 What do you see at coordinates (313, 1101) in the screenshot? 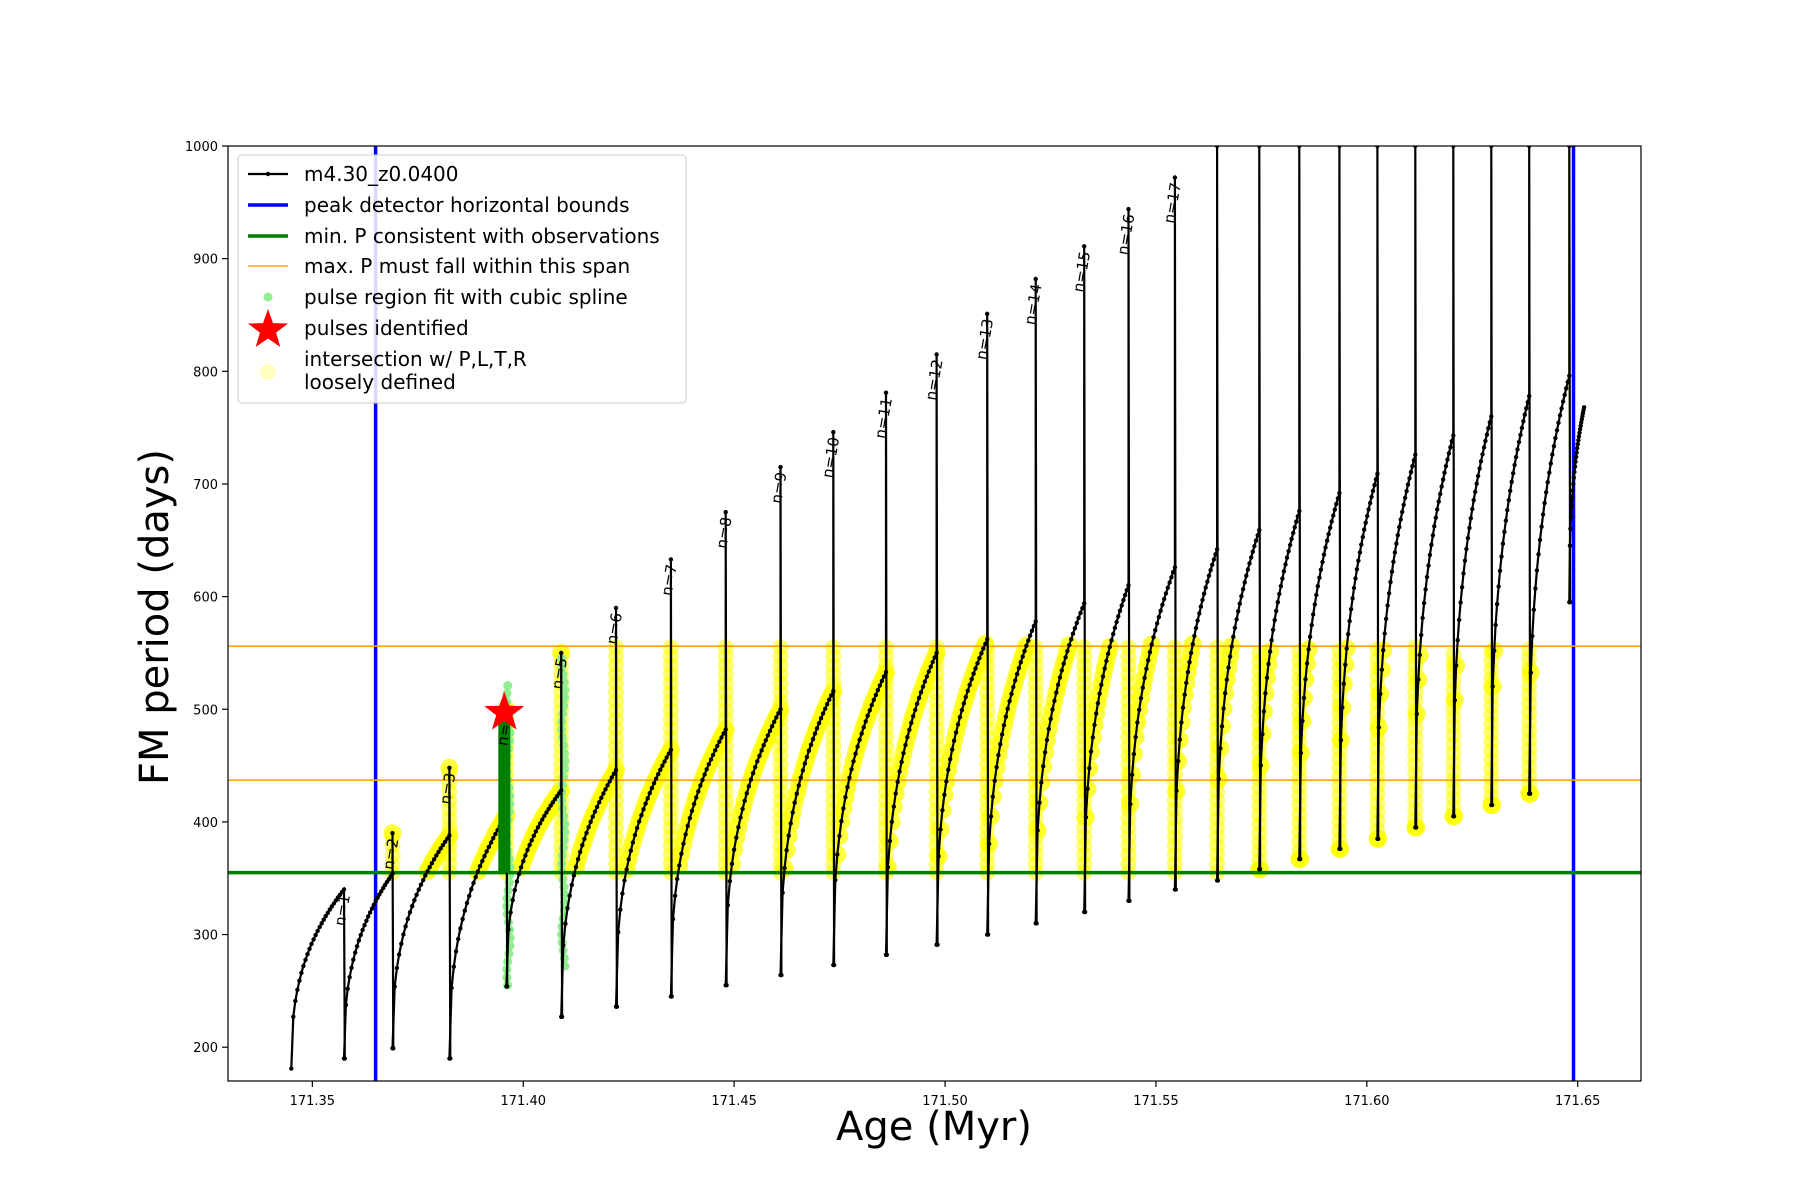
I see `x-tick-label: 171.35` at bounding box center [313, 1101].